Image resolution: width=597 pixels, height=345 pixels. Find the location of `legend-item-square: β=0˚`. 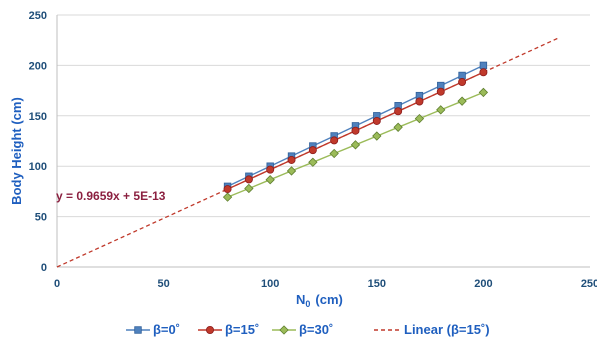

legend-item-square: β=0˚ is located at coordinates (153, 329).